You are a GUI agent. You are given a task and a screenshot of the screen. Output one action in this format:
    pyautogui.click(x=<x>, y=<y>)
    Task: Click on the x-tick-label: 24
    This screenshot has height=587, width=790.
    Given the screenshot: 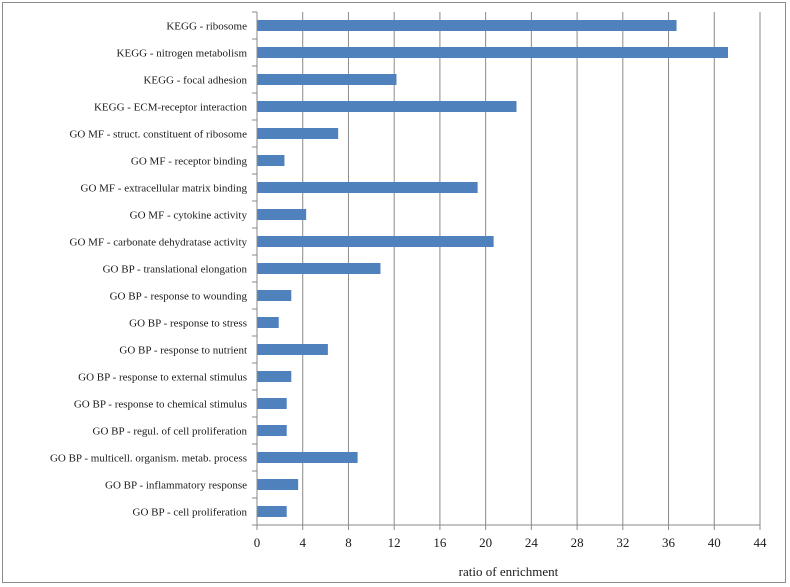 What is the action you would take?
    pyautogui.click(x=532, y=542)
    